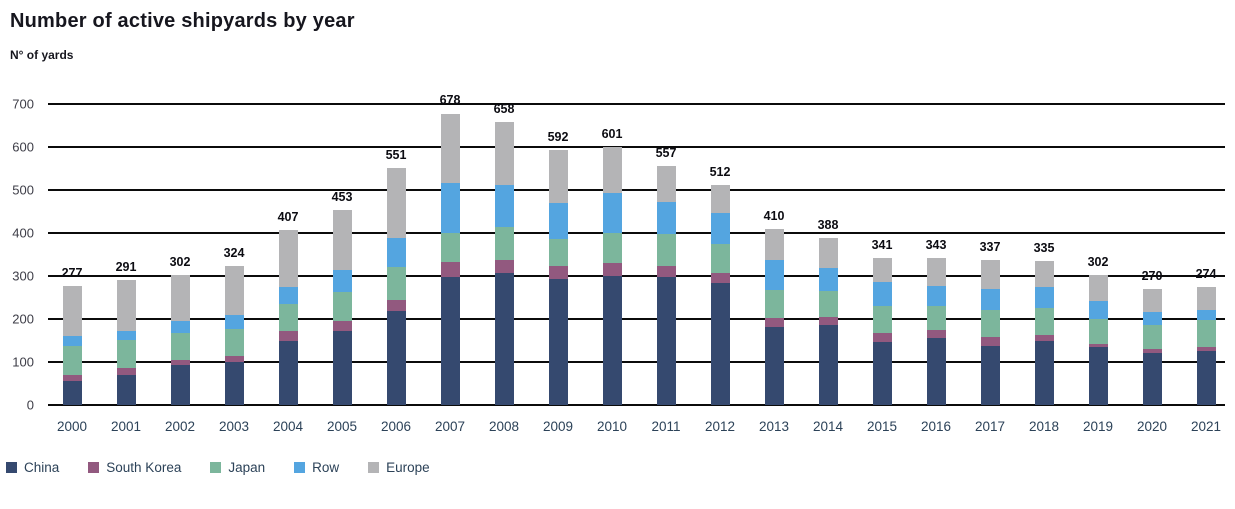  I want to click on stacked-bar-2001, so click(126, 342).